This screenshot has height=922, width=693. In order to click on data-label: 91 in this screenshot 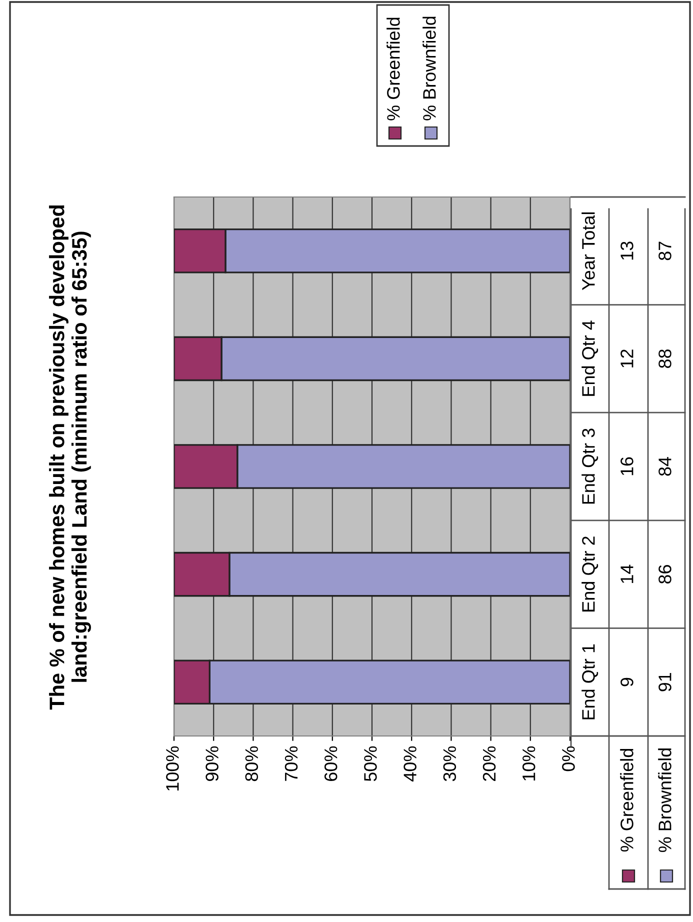, I will do `click(665, 682)`.